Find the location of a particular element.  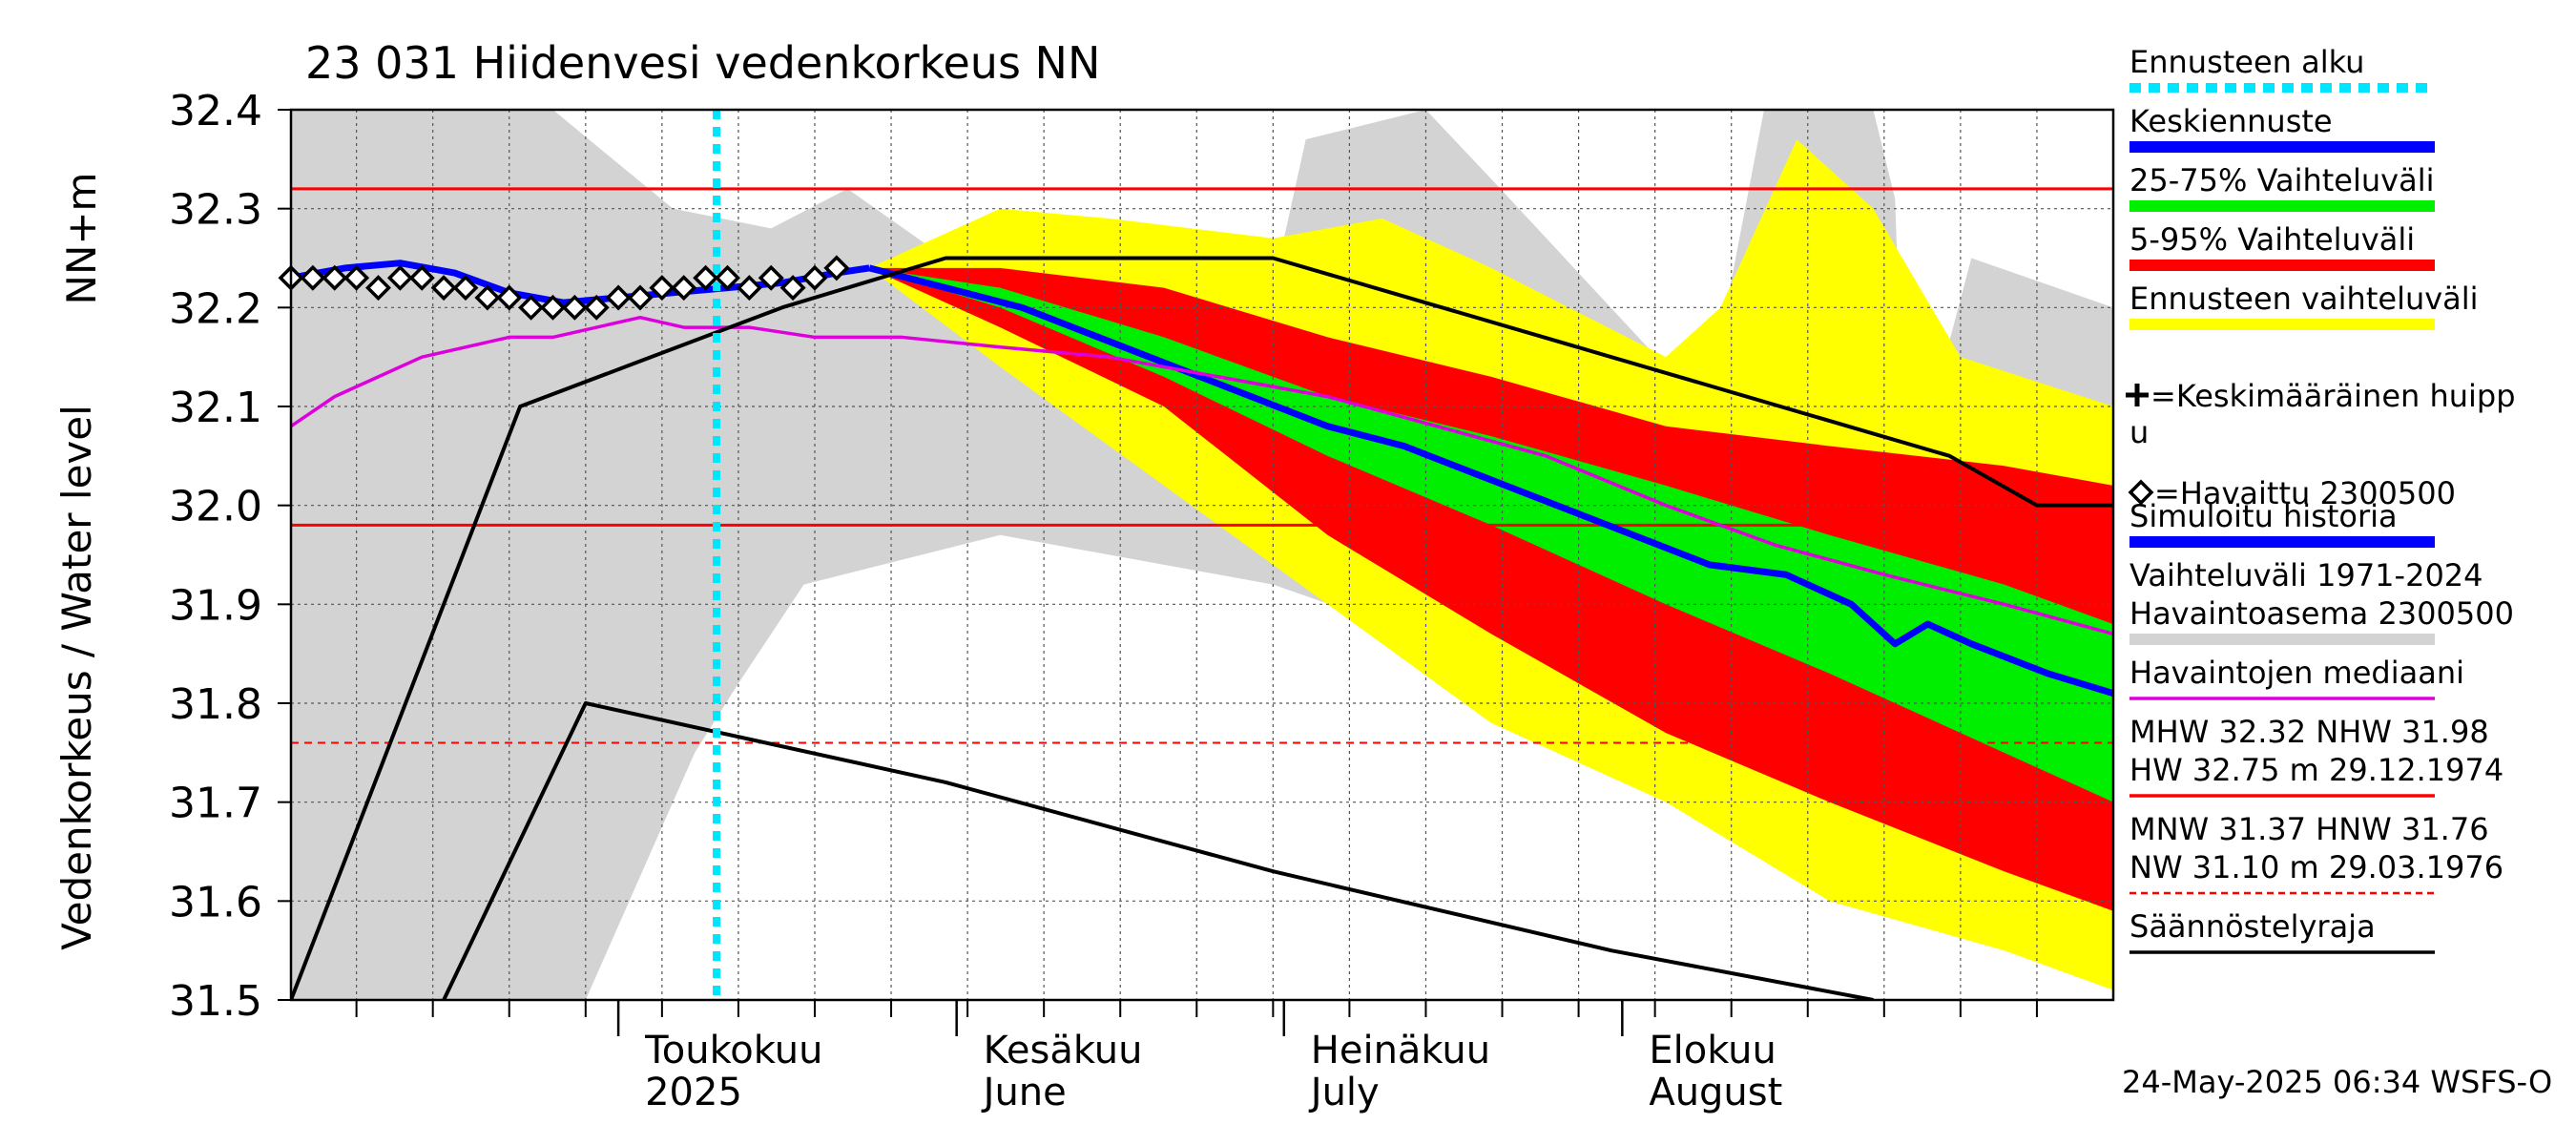

x-month-label: Elokuu is located at coordinates (1712, 1051).